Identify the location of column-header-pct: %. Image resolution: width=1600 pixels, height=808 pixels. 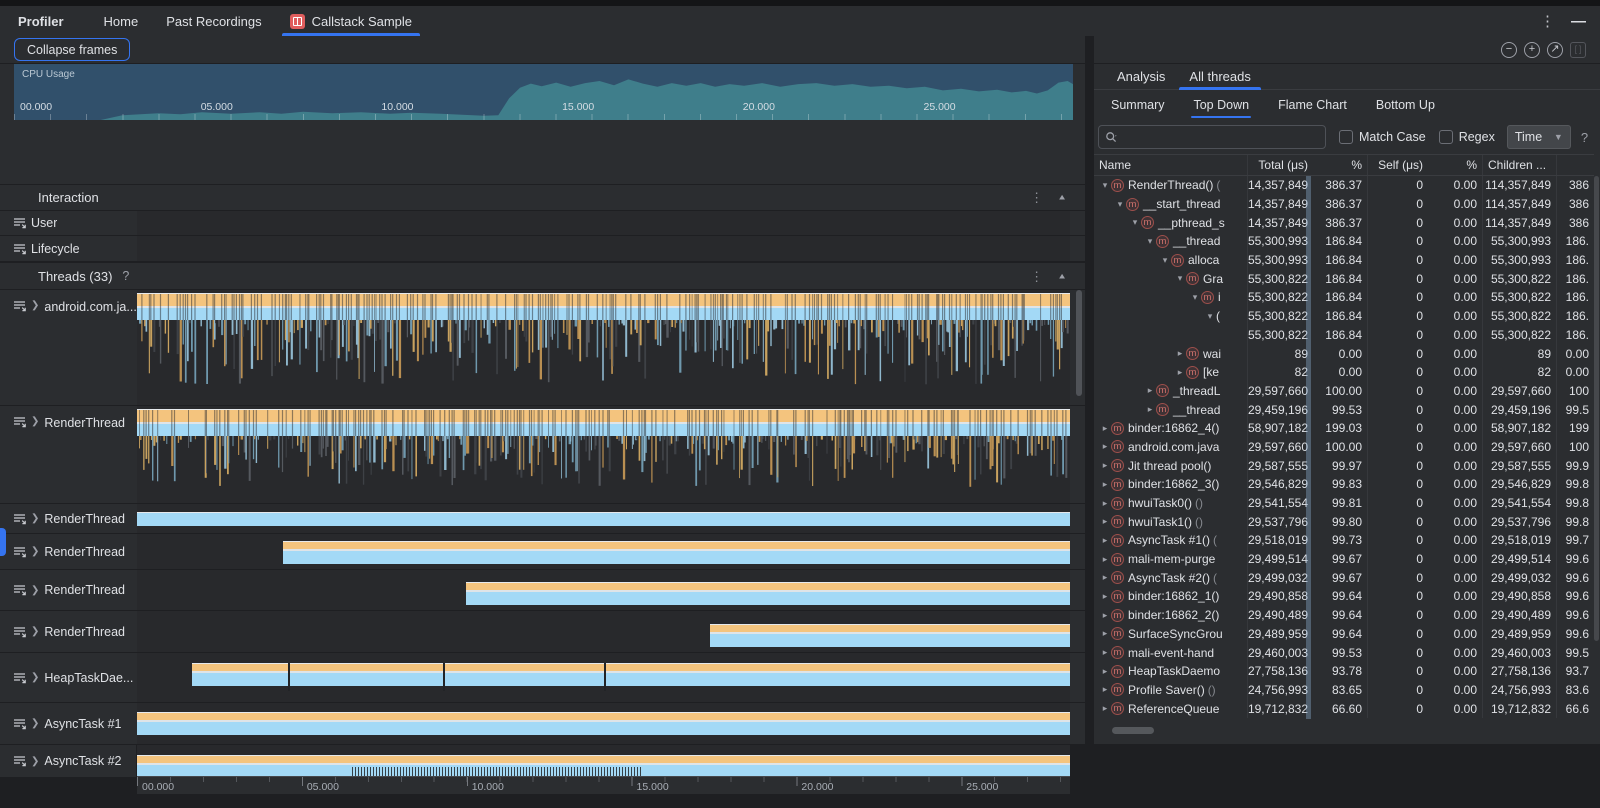
(1340, 165).